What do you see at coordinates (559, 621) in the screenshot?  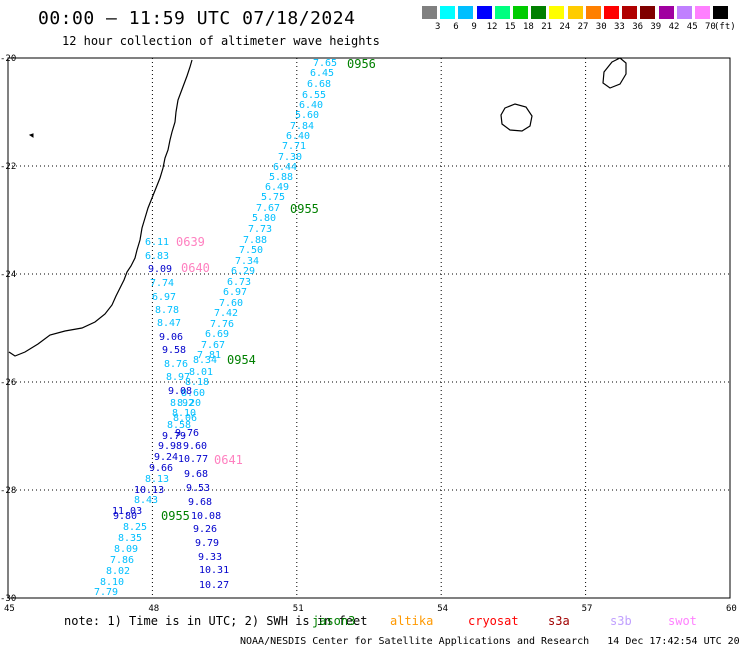 I see `satellite-s3a: s3a` at bounding box center [559, 621].